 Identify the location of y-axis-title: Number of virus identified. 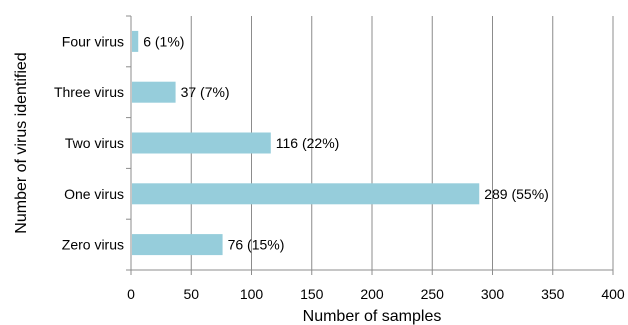
(21, 142).